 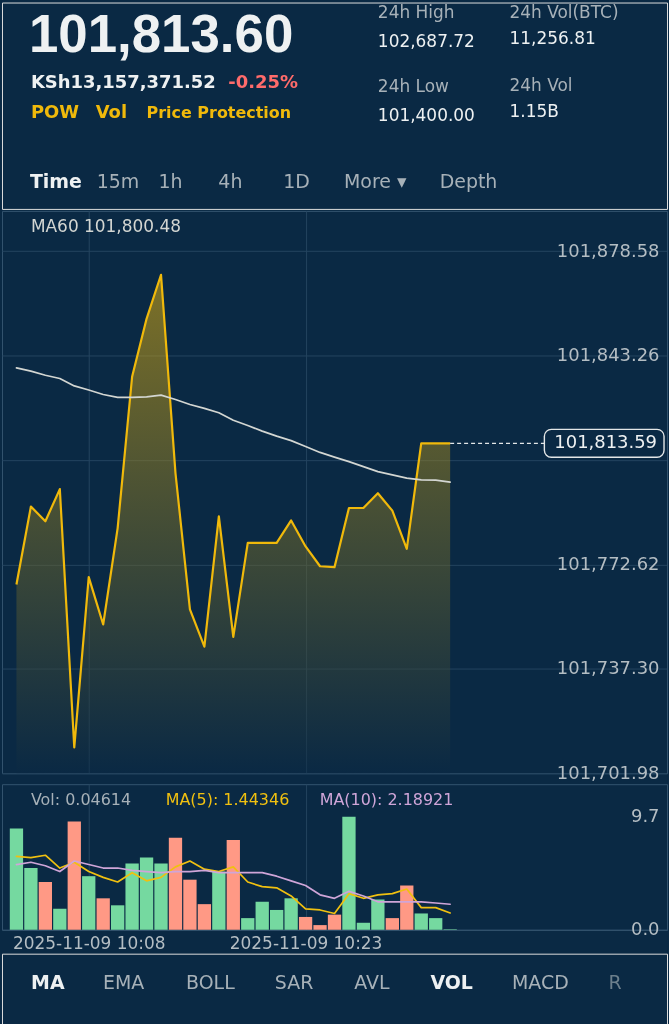 I want to click on text: 1h, so click(x=170, y=180).